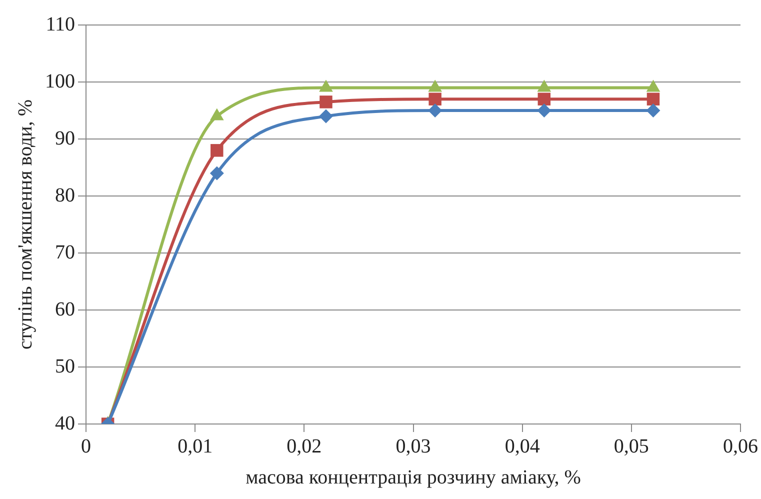 The image size is (761, 499). I want to click on x-tick-label: 0,01, so click(195, 446).